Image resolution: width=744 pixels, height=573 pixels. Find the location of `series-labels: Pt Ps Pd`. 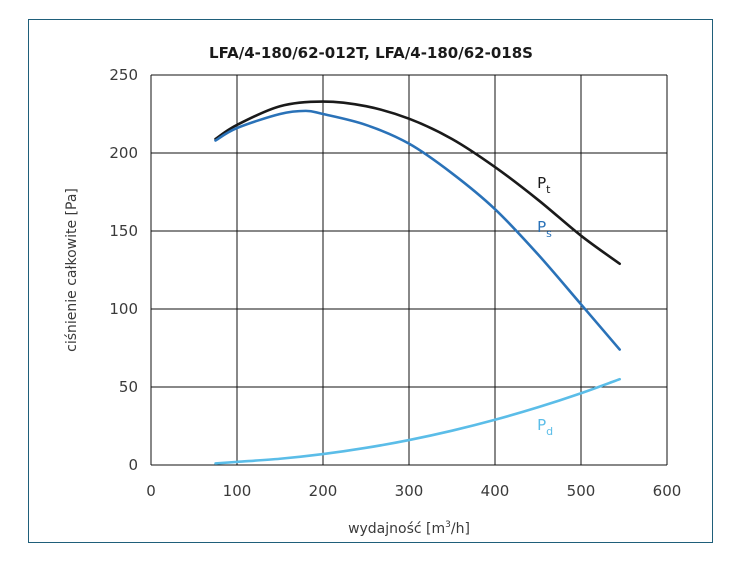

series-labels: Pt Ps Pd is located at coordinates (545, 306).